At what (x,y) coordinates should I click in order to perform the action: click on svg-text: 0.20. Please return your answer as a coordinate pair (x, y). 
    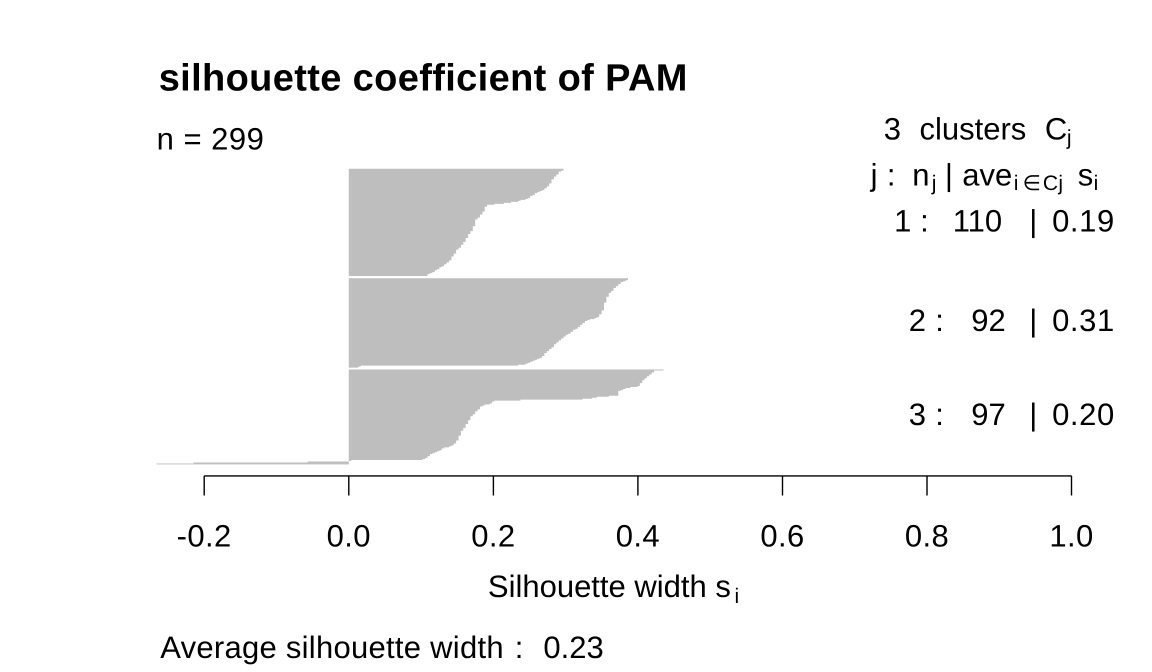
    Looking at the image, I should click on (1083, 414).